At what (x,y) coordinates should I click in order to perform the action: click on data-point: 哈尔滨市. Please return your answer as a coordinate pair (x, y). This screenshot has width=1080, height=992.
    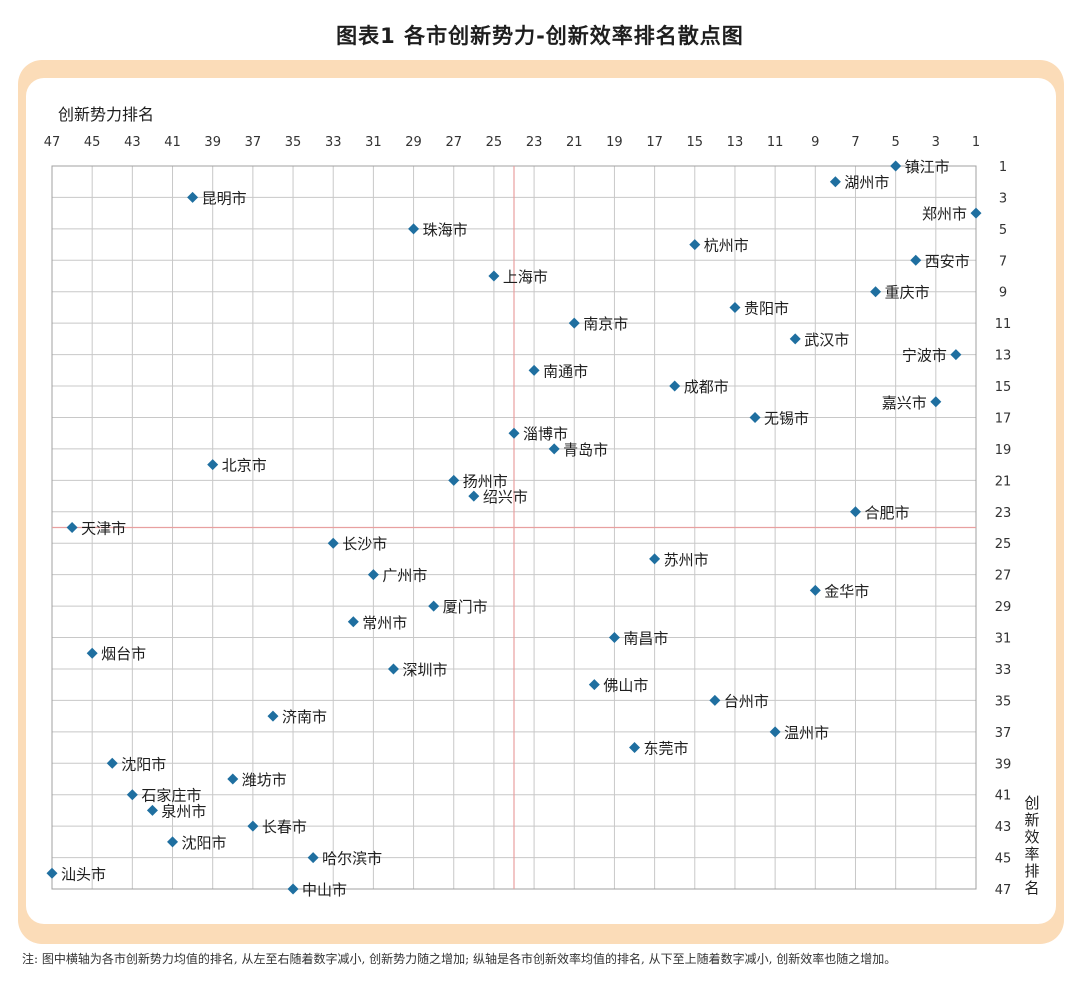
    Looking at the image, I should click on (344, 859).